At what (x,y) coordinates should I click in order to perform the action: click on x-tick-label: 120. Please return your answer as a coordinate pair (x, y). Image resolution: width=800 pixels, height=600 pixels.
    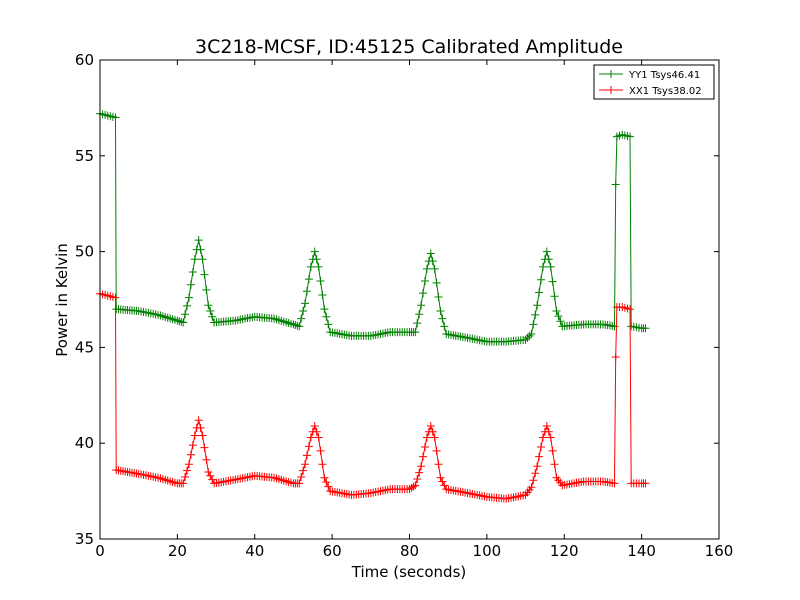
    Looking at the image, I should click on (564, 551).